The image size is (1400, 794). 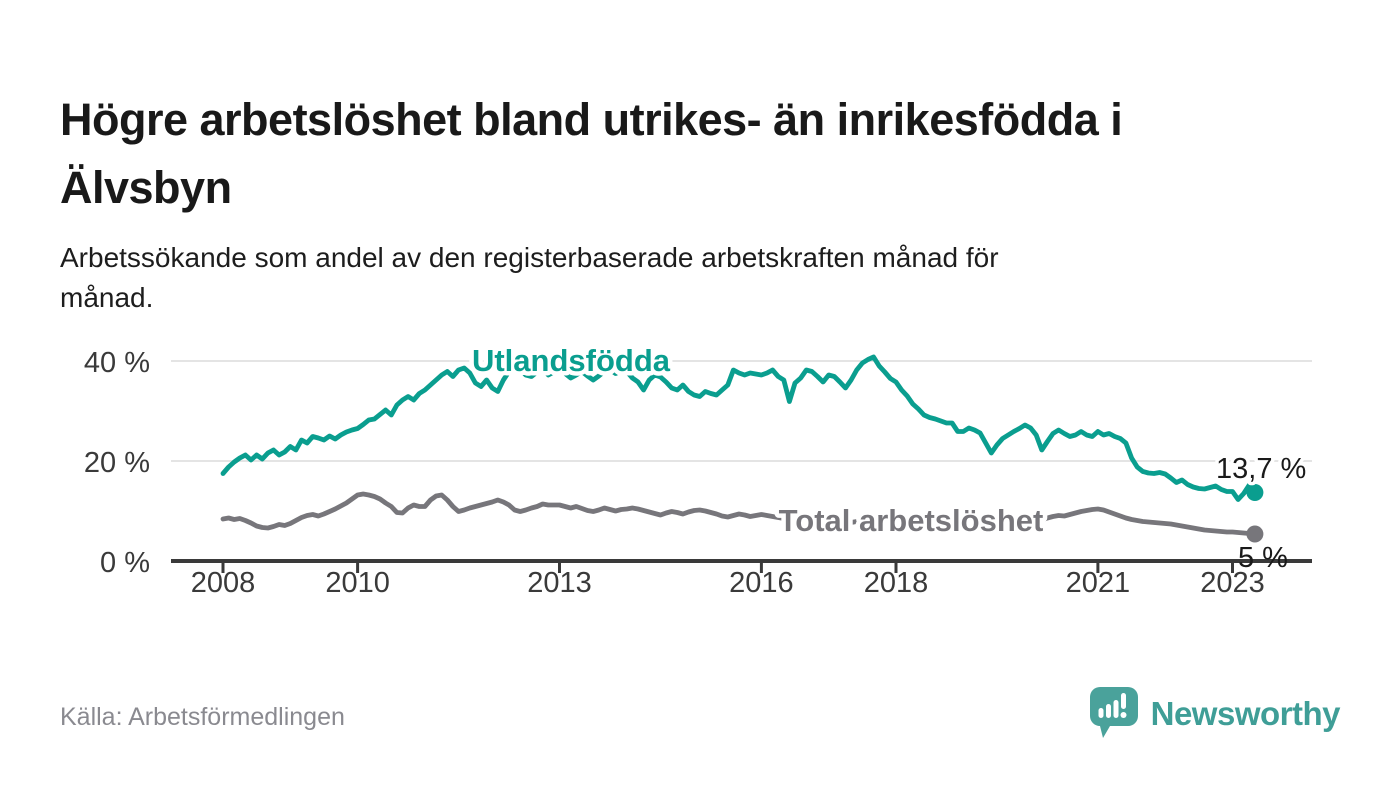 What do you see at coordinates (117, 363) in the screenshot?
I see `y-tick-label: 40 %` at bounding box center [117, 363].